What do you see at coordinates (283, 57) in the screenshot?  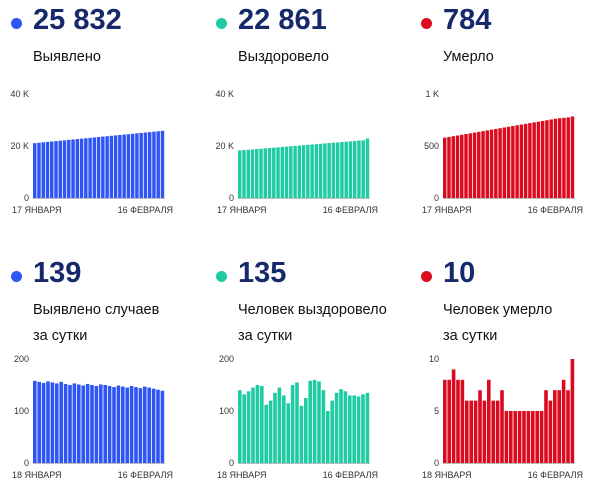 I see `metric-label: Выздоровело` at bounding box center [283, 57].